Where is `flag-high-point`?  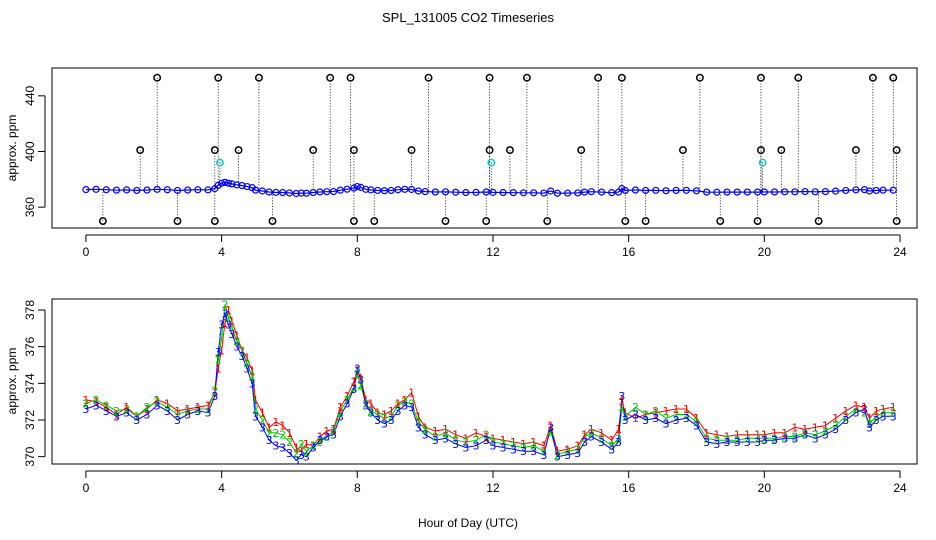 flag-high-point is located at coordinates (893, 77).